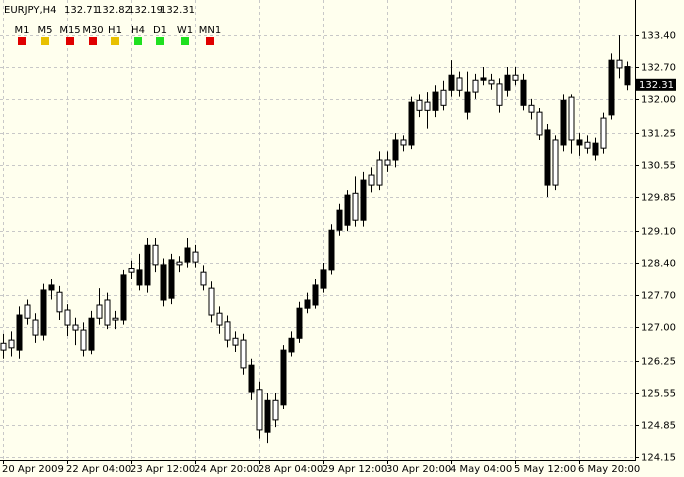  I want to click on x-tick-label: 23 Apr 12:00, so click(162, 469).